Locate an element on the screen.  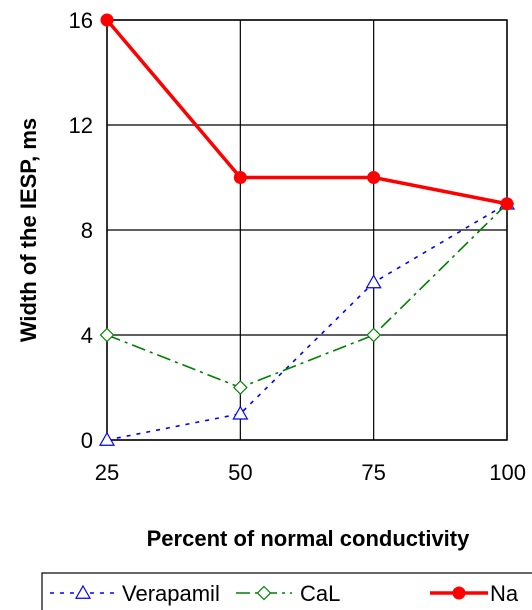
legend-label-na: Na is located at coordinates (504, 593).